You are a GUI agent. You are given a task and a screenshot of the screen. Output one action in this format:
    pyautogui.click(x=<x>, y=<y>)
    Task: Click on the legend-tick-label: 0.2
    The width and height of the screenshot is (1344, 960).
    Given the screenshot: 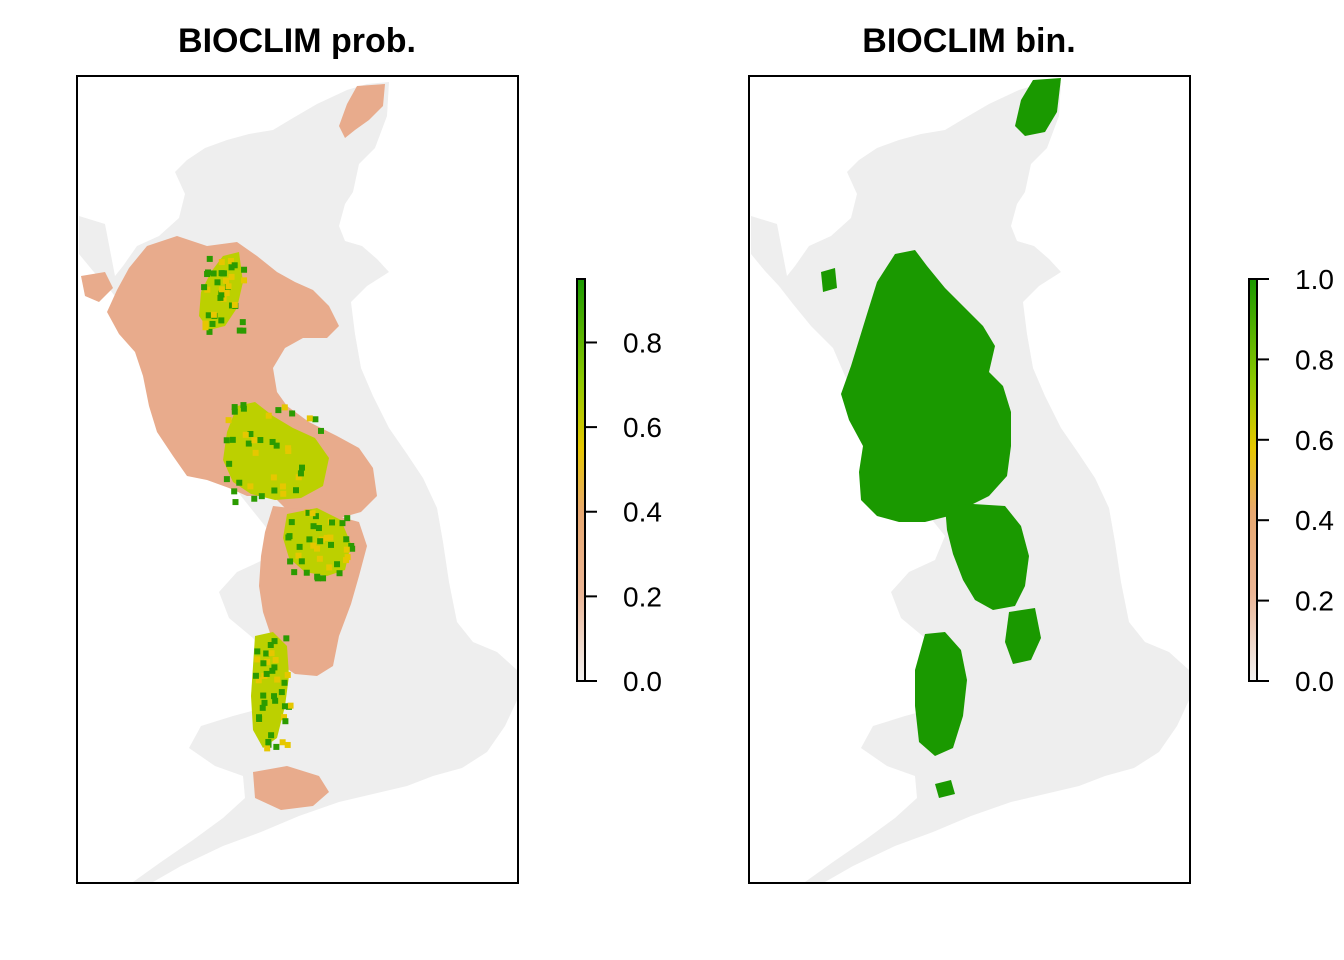 What is the action you would take?
    pyautogui.click(x=642, y=596)
    